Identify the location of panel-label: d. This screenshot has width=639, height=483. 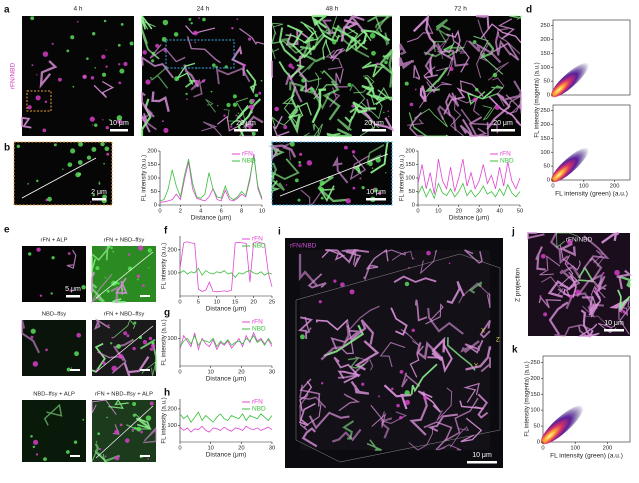
(529, 10).